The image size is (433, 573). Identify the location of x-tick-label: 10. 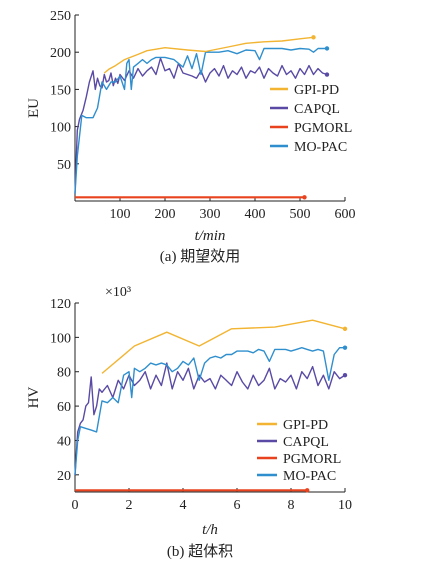
(345, 505).